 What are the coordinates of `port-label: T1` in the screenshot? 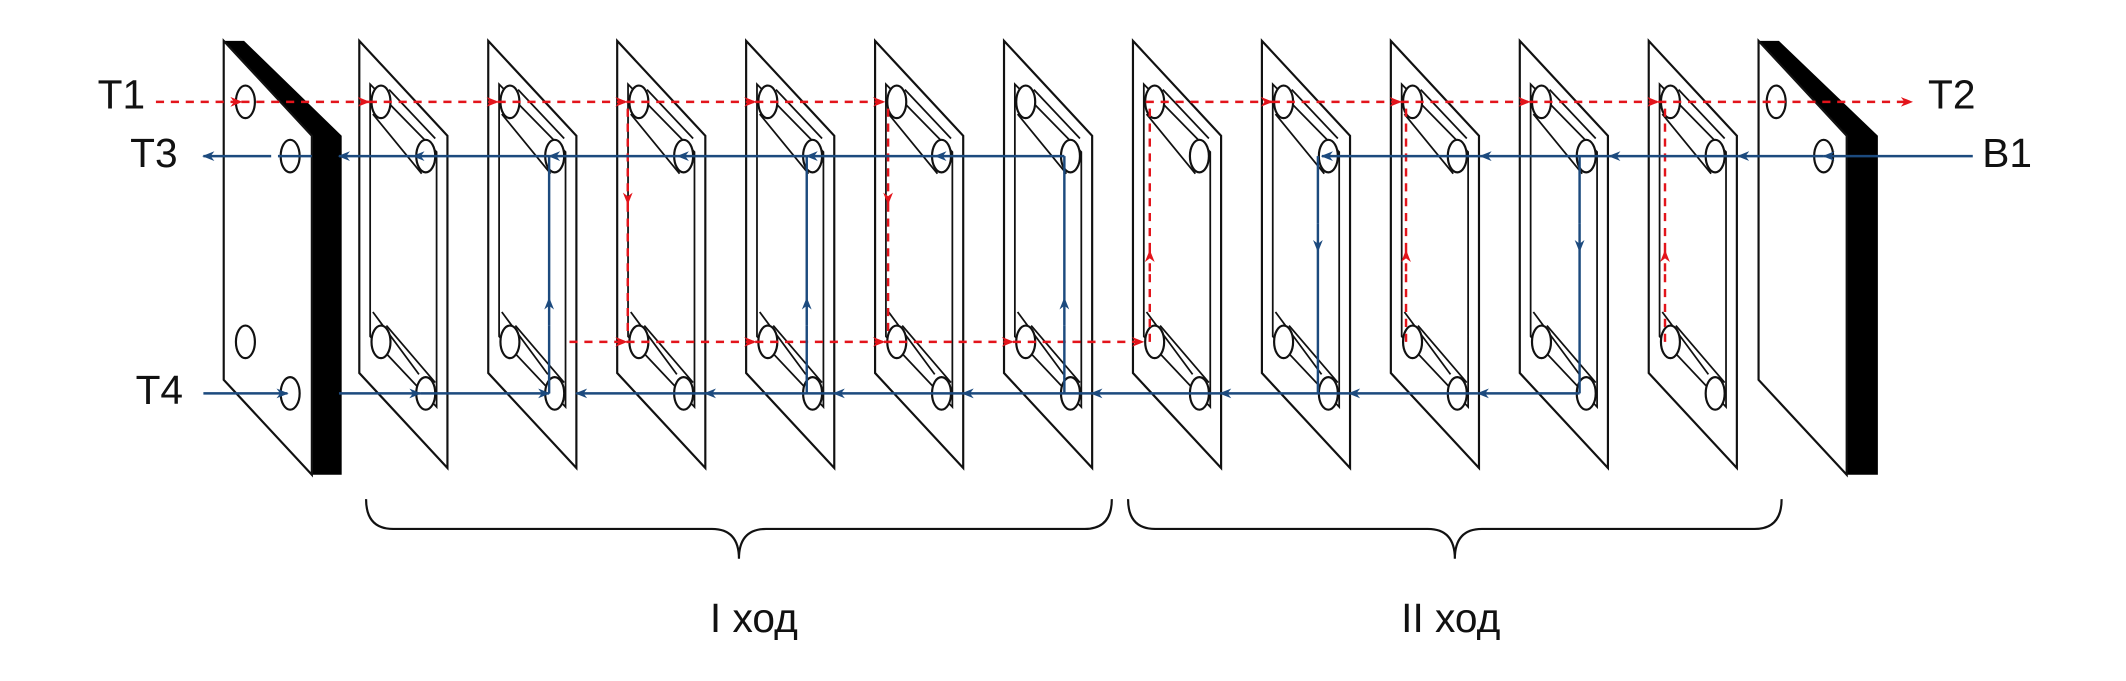 It's located at (121, 95).